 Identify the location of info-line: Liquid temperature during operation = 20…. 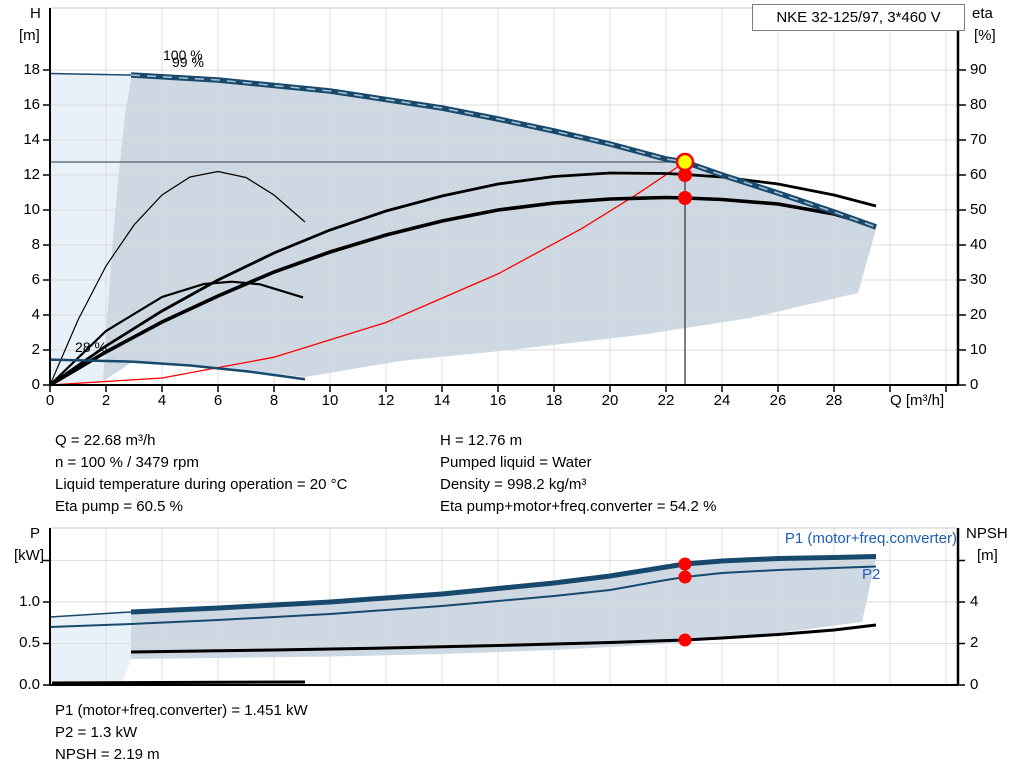
(201, 484).